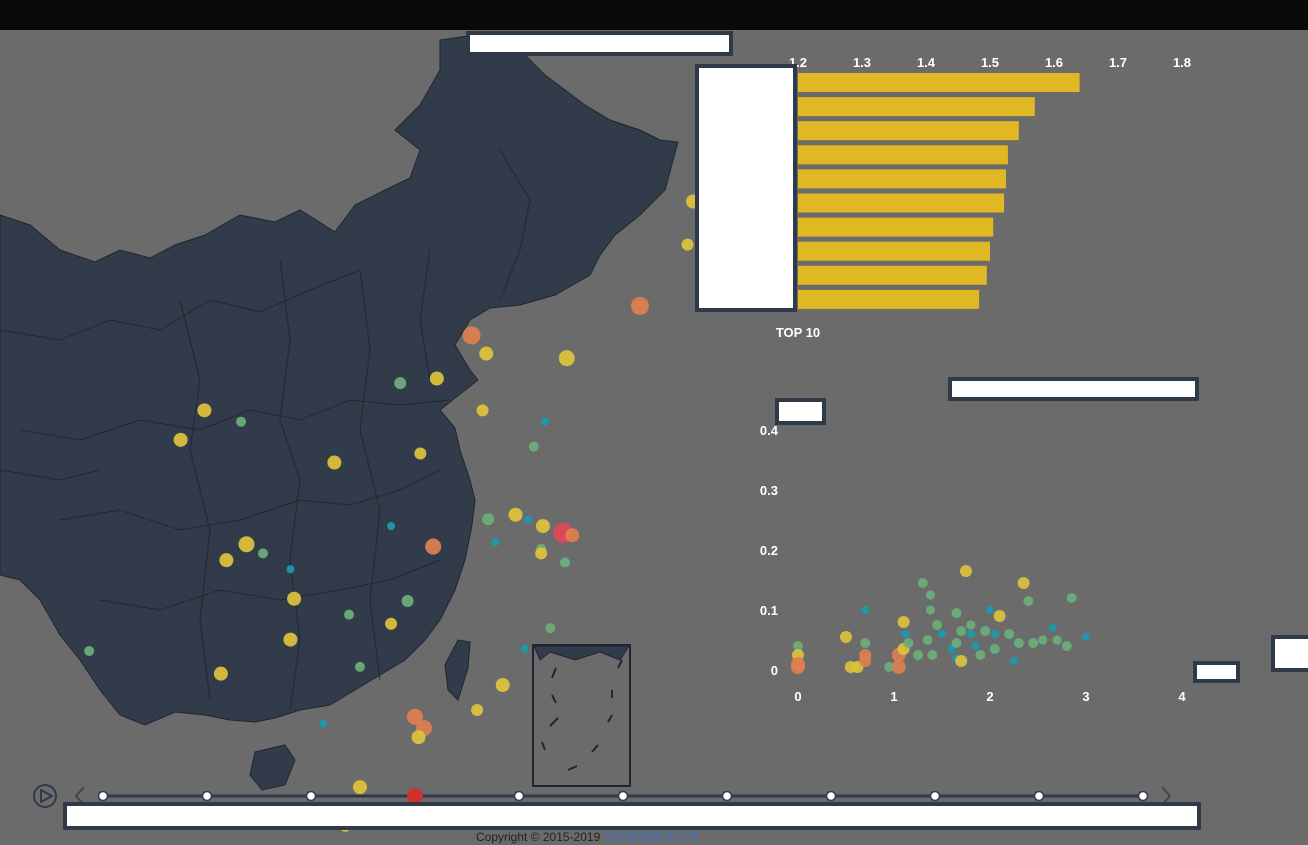 This screenshot has height=845, width=1308. What do you see at coordinates (415, 796) in the screenshot?
I see `timeline-point-active` at bounding box center [415, 796].